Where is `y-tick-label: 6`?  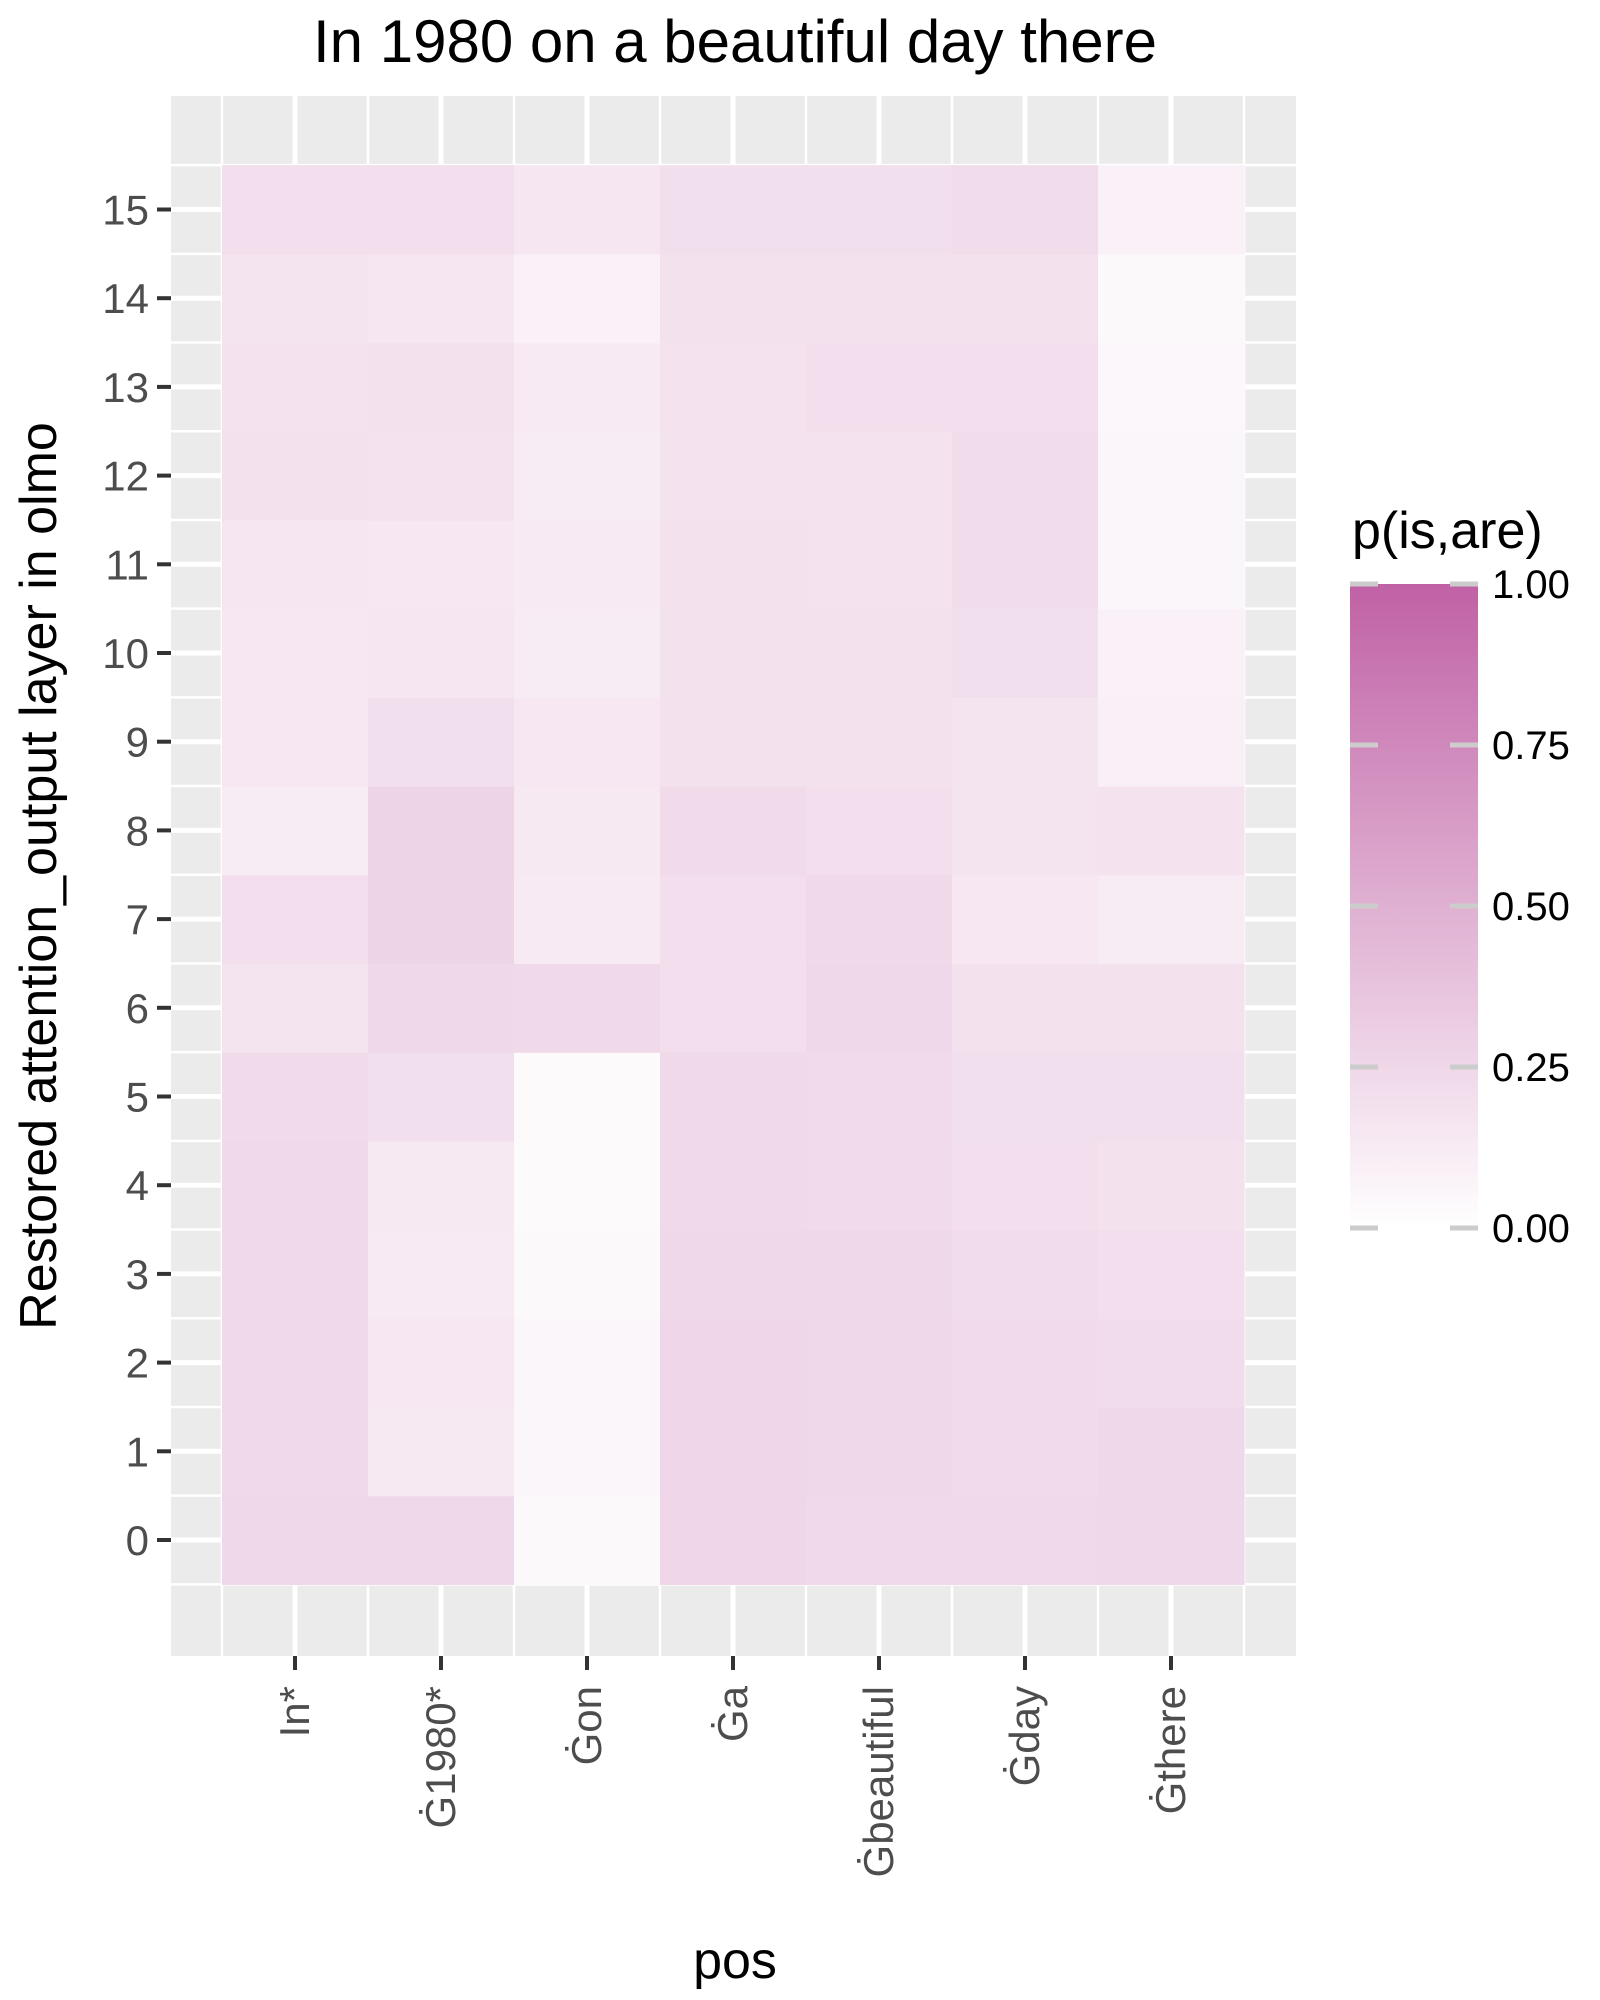 y-tick-label: 6 is located at coordinates (137, 1008).